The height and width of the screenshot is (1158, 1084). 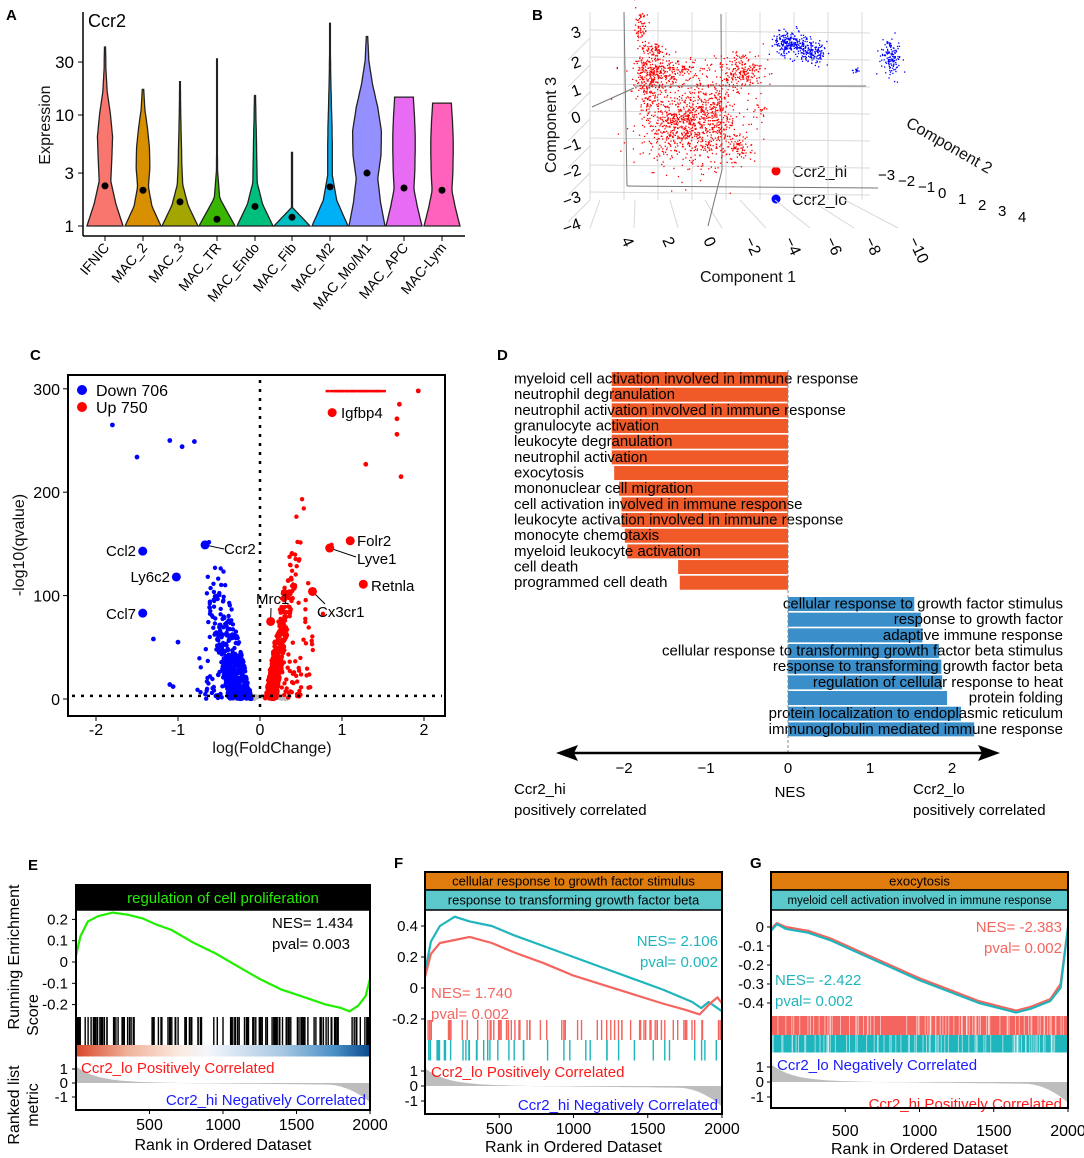 What do you see at coordinates (362, 413) in the screenshot?
I see `gene-label: Igfbp4` at bounding box center [362, 413].